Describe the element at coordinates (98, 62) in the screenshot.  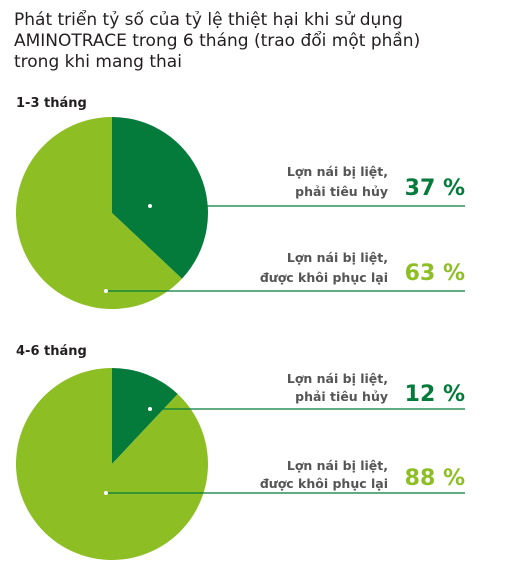
I see `title-line-3: trong khi mang thai` at that location.